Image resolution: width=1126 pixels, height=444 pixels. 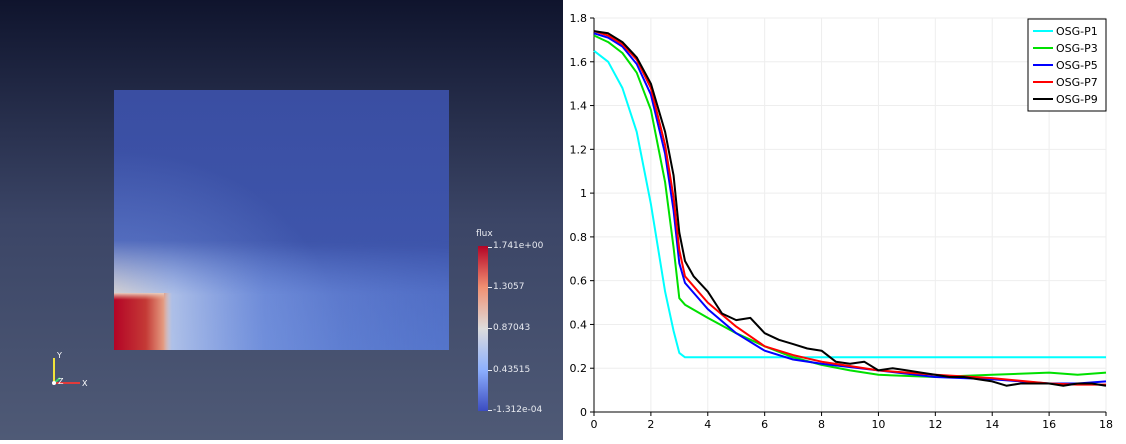 What do you see at coordinates (579, 324) in the screenshot?
I see `y-tick-label: 0.4` at bounding box center [579, 324].